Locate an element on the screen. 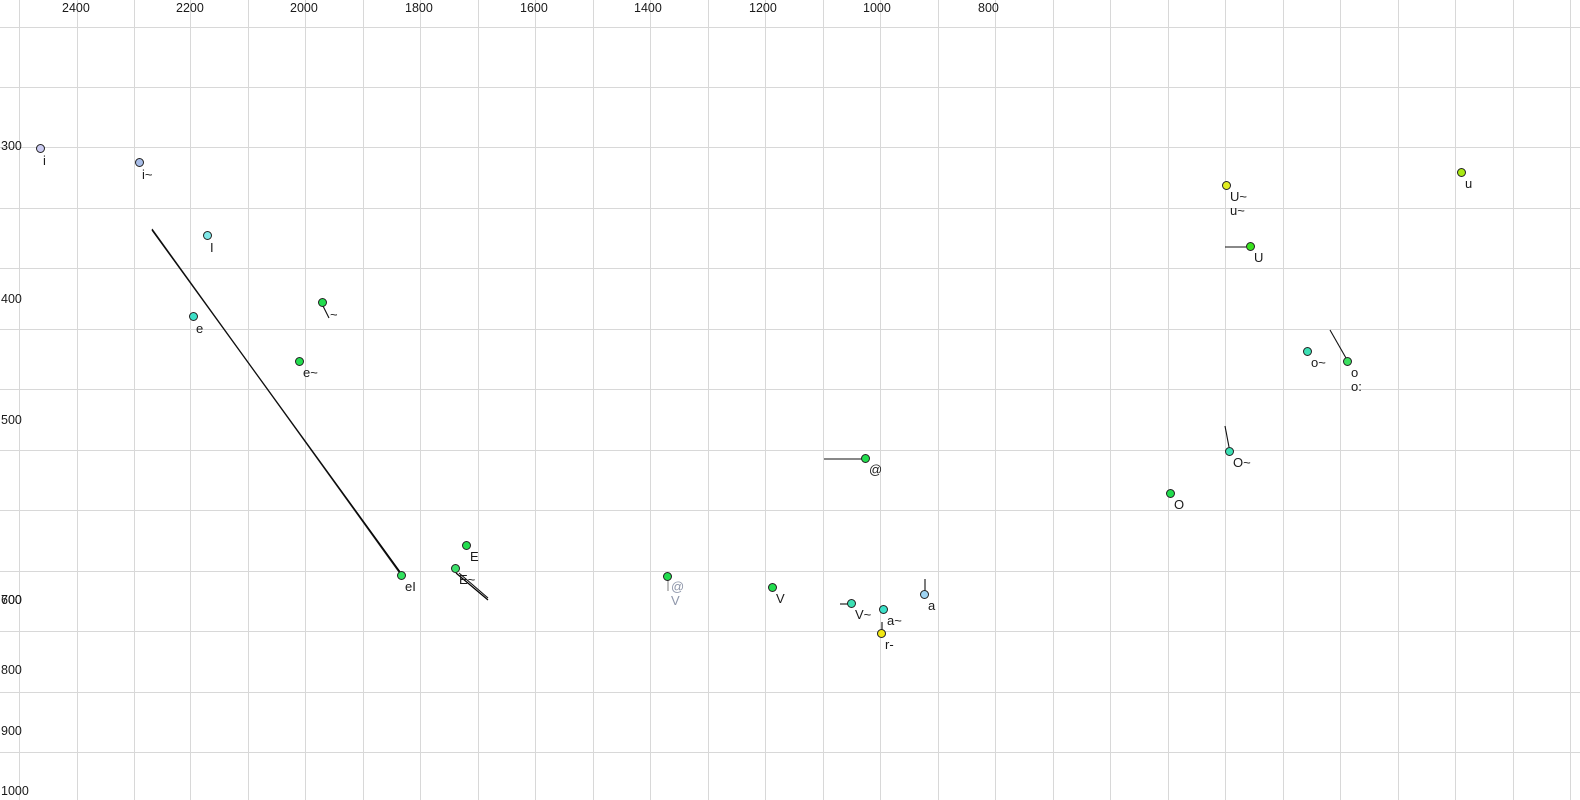  vowel-label: u~ is located at coordinates (1237, 210).